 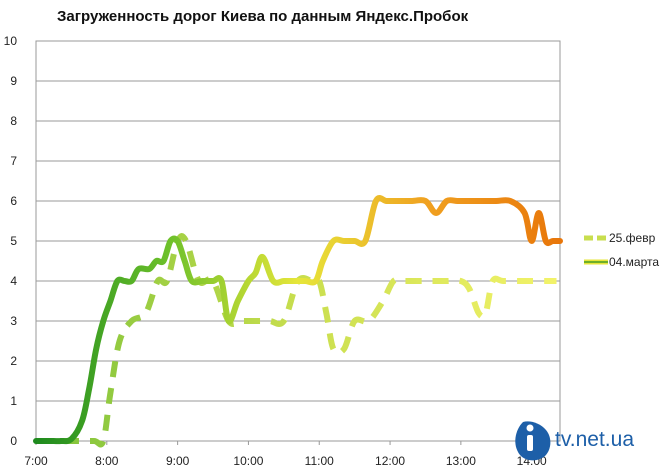 I want to click on y-axis-ticks: 0 1 2 3 4 5 6 7 8 9 10, so click(x=11, y=241).